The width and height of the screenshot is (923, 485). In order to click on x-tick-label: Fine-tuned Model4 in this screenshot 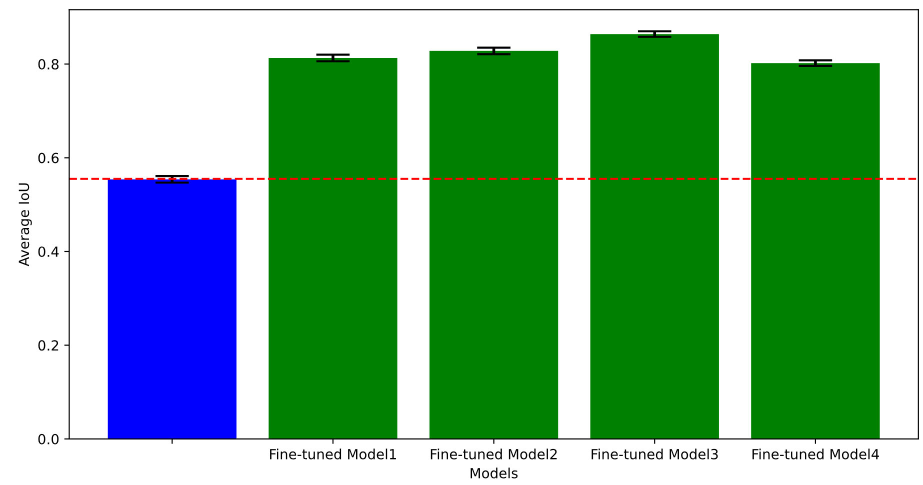, I will do `click(815, 454)`.